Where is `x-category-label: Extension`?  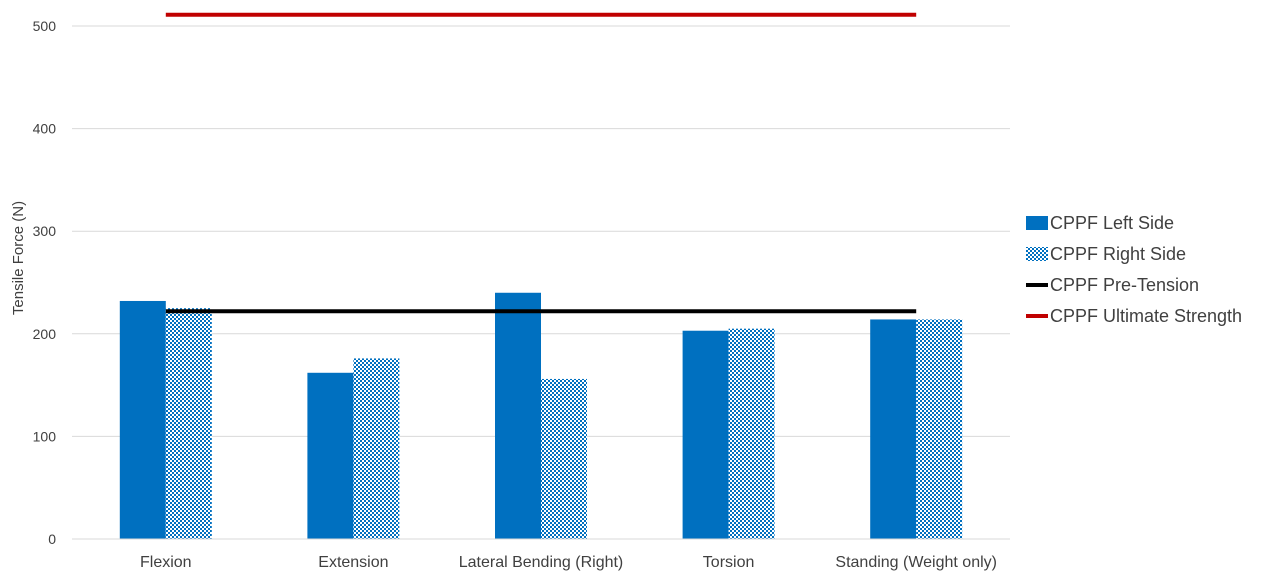
x-category-label: Extension is located at coordinates (353, 562).